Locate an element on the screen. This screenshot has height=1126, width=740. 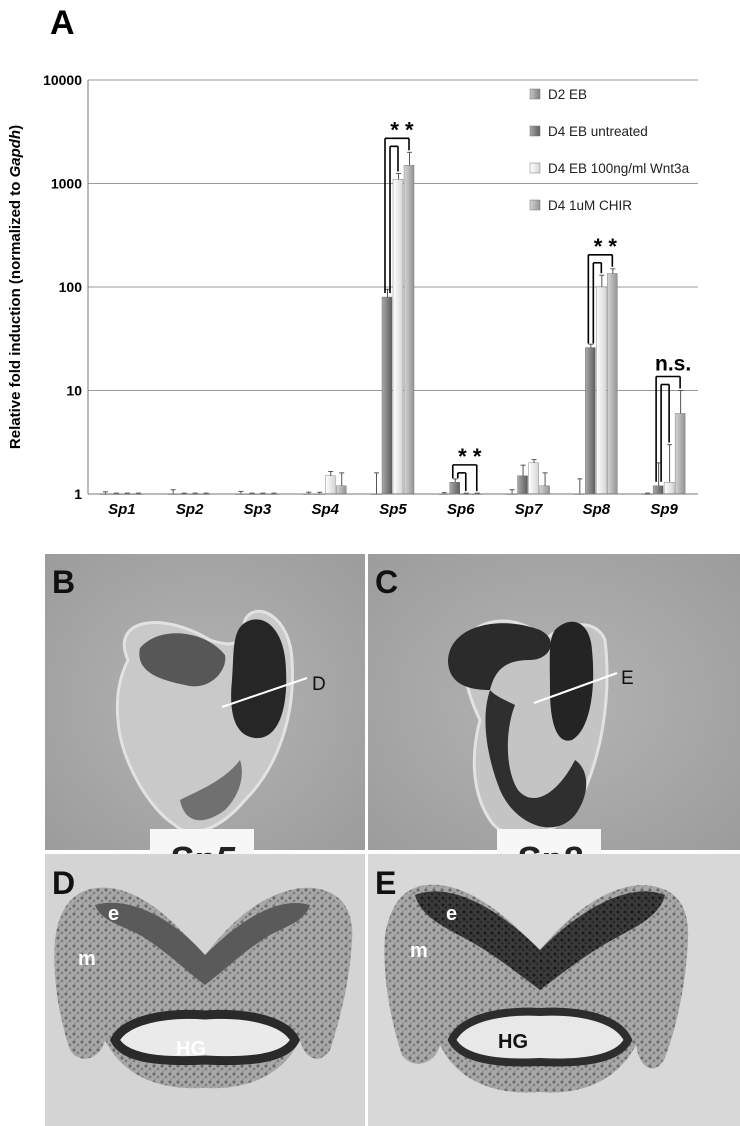
x-tick-label-sp5: Sp5 is located at coordinates (393, 509).